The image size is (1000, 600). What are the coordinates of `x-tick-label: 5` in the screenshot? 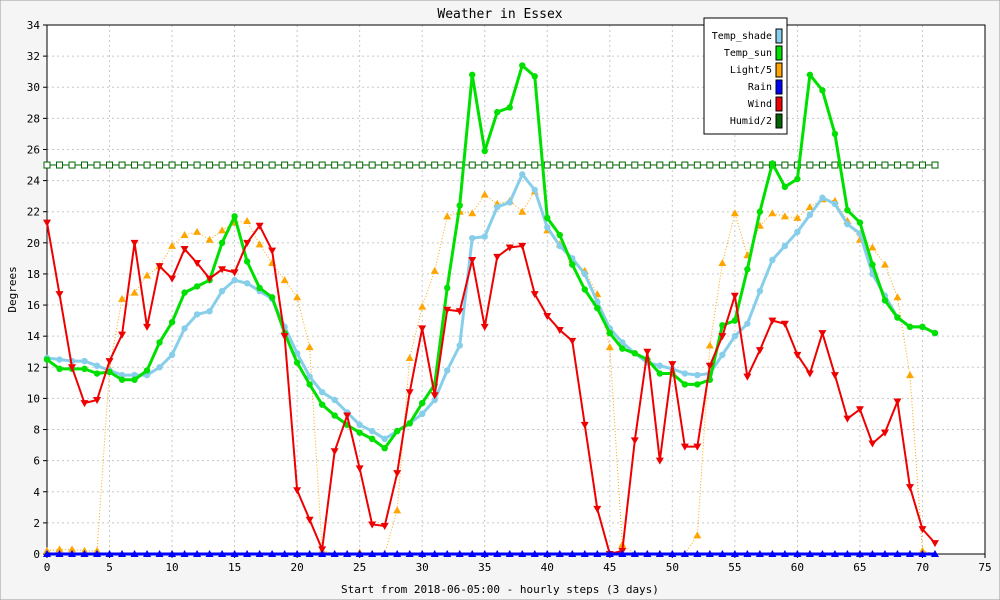 It's located at (109, 567).